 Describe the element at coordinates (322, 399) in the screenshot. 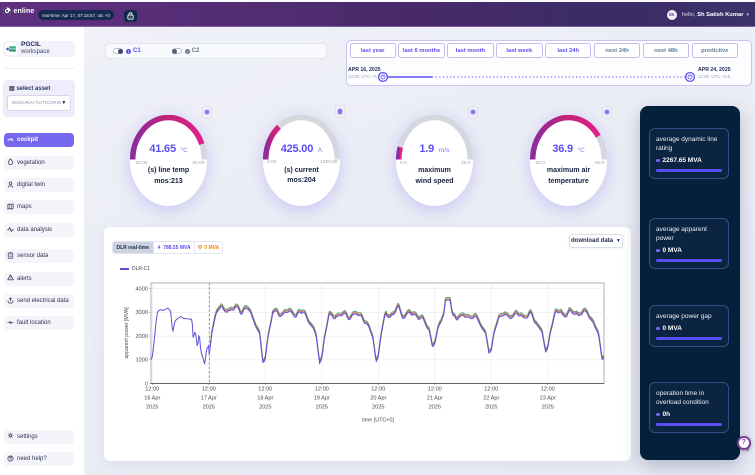

I see `svg-text: 19 Apr` at that location.